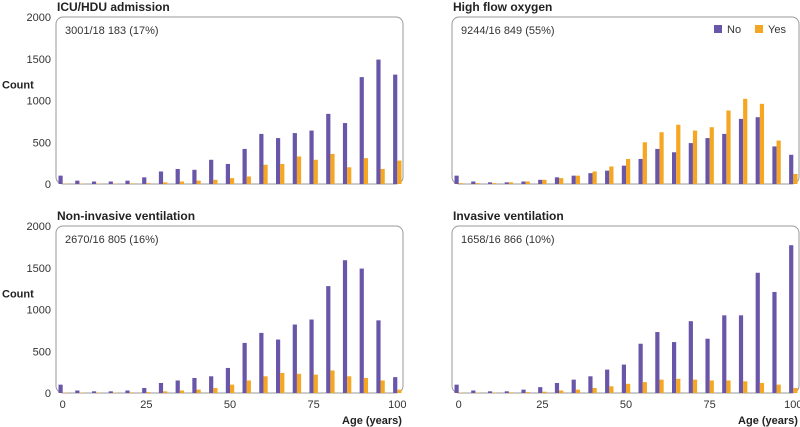 Image resolution: width=800 pixels, height=427 pixels. Describe the element at coordinates (372, 421) in the screenshot. I see `x-axis-label: Age (years)` at that location.